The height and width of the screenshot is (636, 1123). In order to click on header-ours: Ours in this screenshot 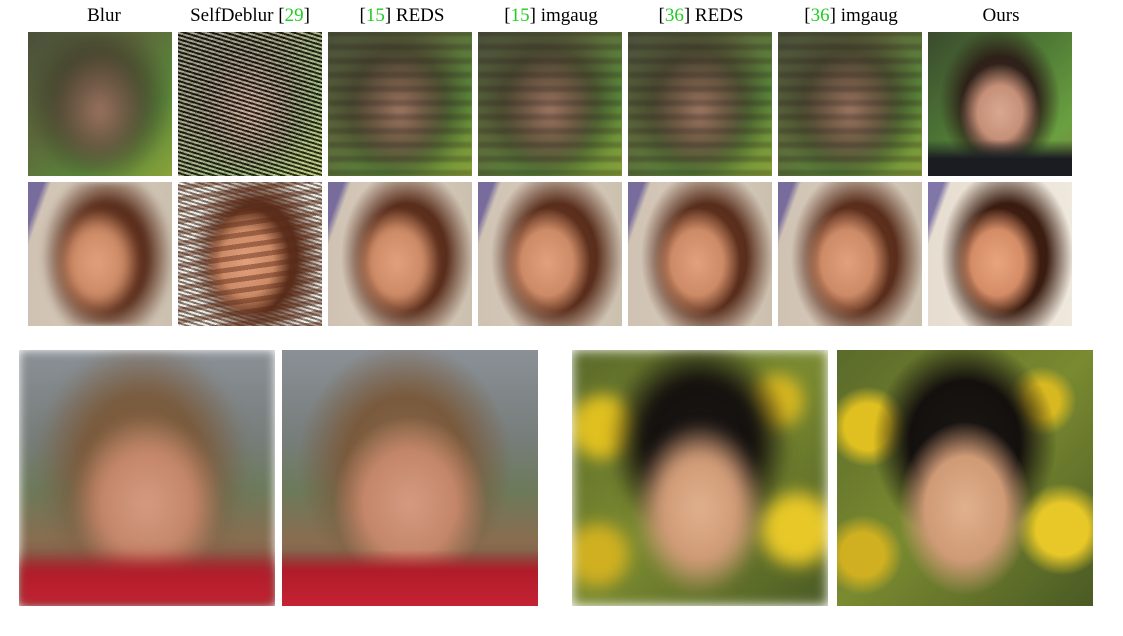, I will do `click(1001, 16)`.